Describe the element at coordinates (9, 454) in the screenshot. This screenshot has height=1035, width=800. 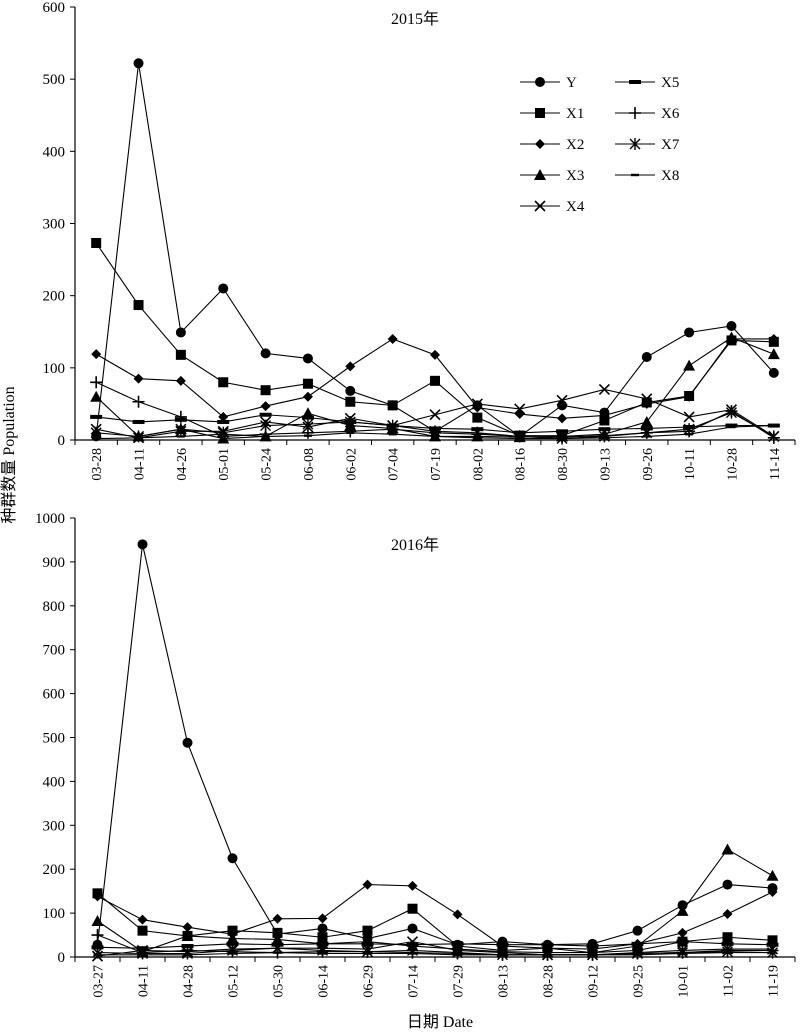
I see `shared-y-axis-label: 种群数量 Population` at that location.